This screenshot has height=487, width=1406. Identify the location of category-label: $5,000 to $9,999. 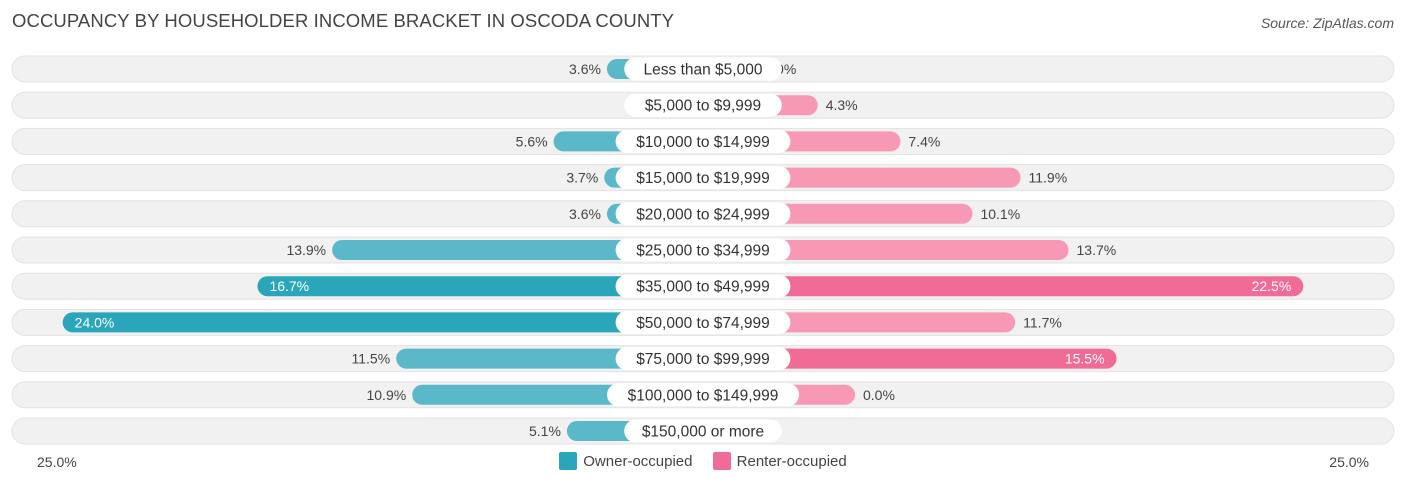
(703, 106).